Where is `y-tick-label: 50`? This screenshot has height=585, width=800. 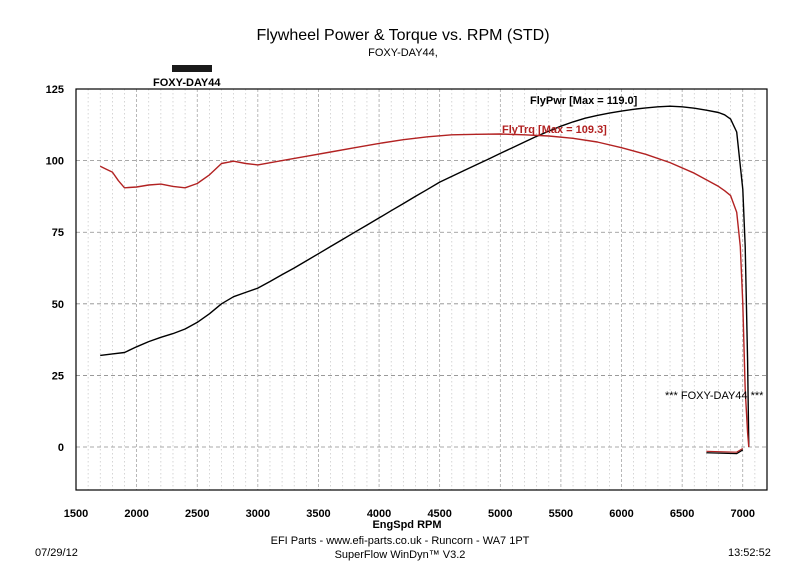 y-tick-label: 50 is located at coordinates (58, 305).